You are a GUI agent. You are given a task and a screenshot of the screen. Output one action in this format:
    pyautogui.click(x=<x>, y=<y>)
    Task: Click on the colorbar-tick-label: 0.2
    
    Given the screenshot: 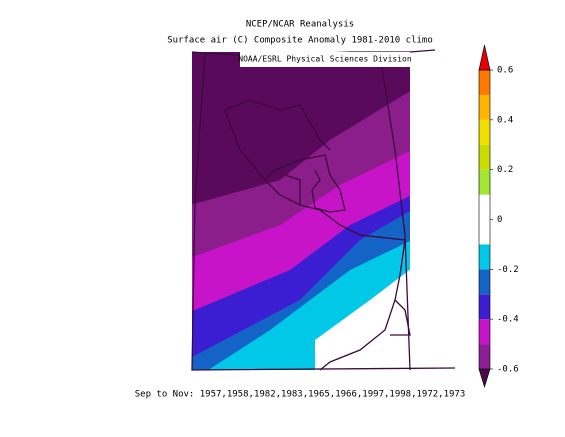 What is the action you would take?
    pyautogui.click(x=505, y=170)
    